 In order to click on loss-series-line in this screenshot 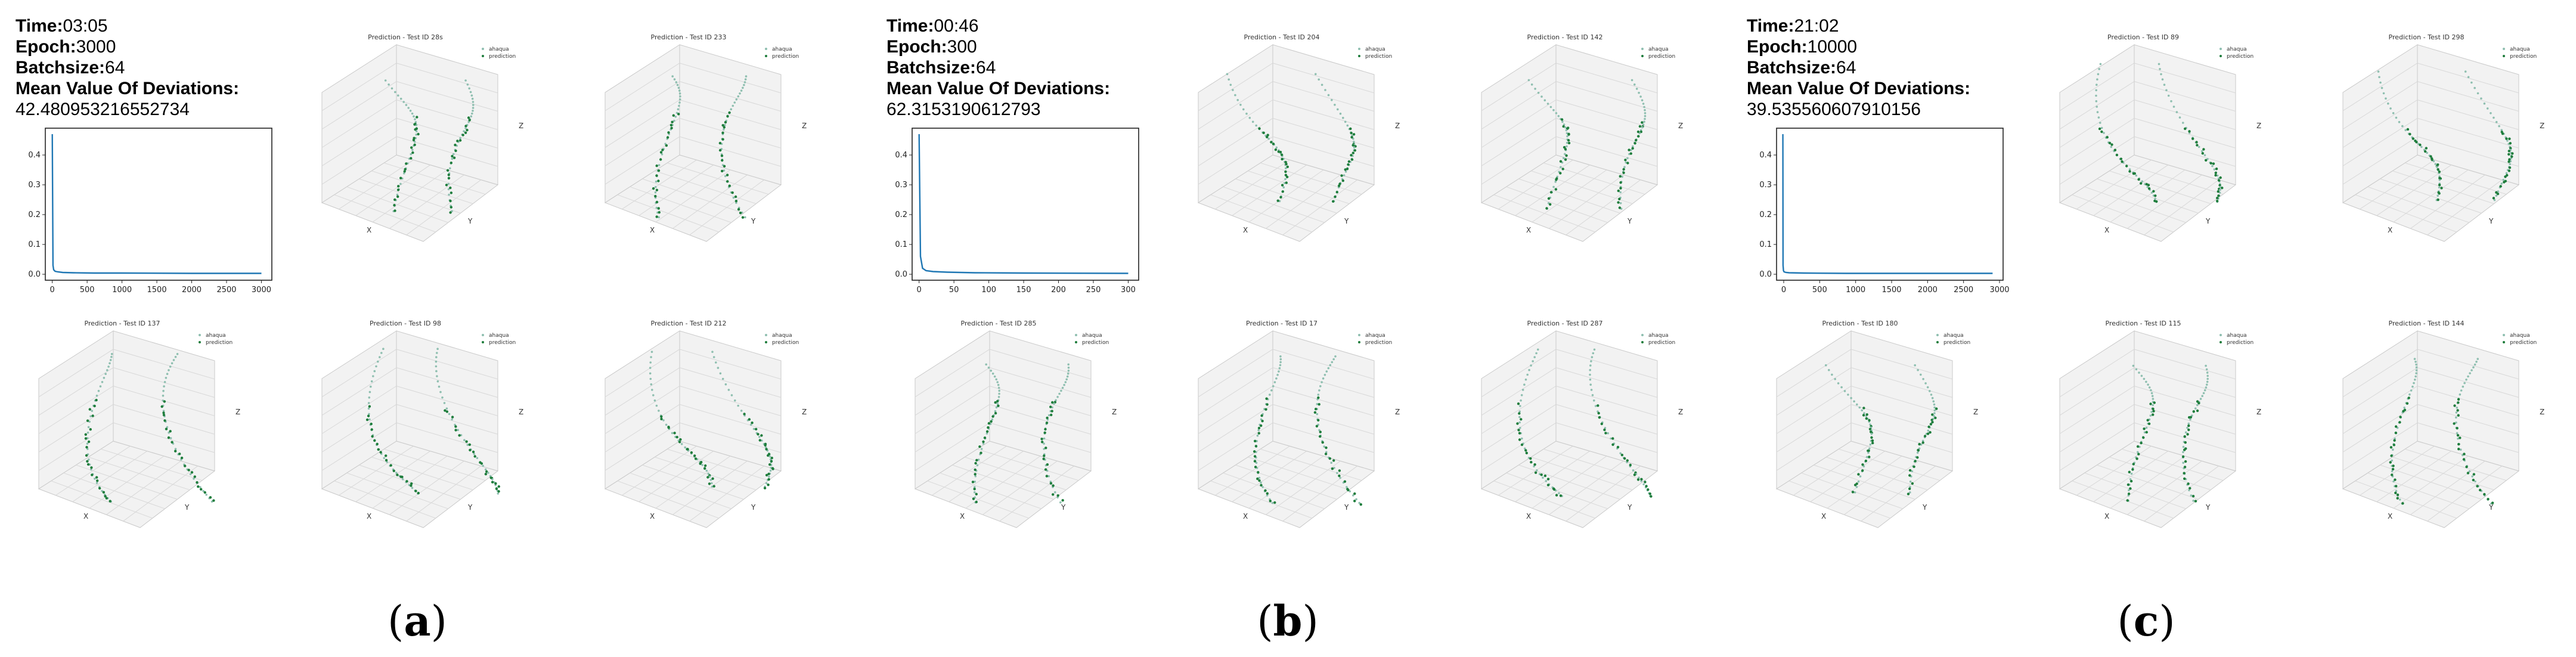, I will do `click(1023, 204)`.